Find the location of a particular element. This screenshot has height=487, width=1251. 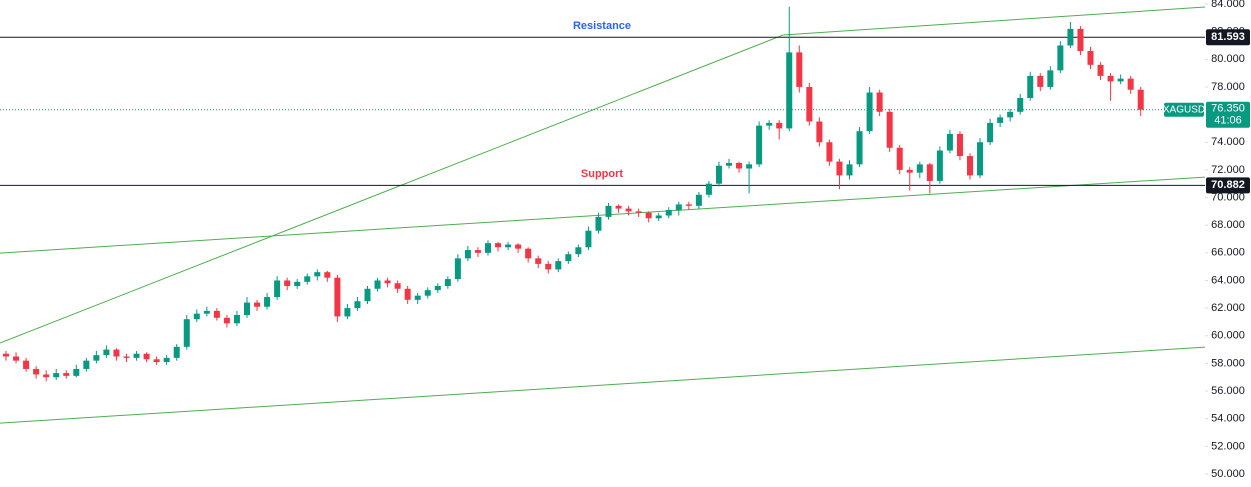

level-badge is located at coordinates (1228, 185).